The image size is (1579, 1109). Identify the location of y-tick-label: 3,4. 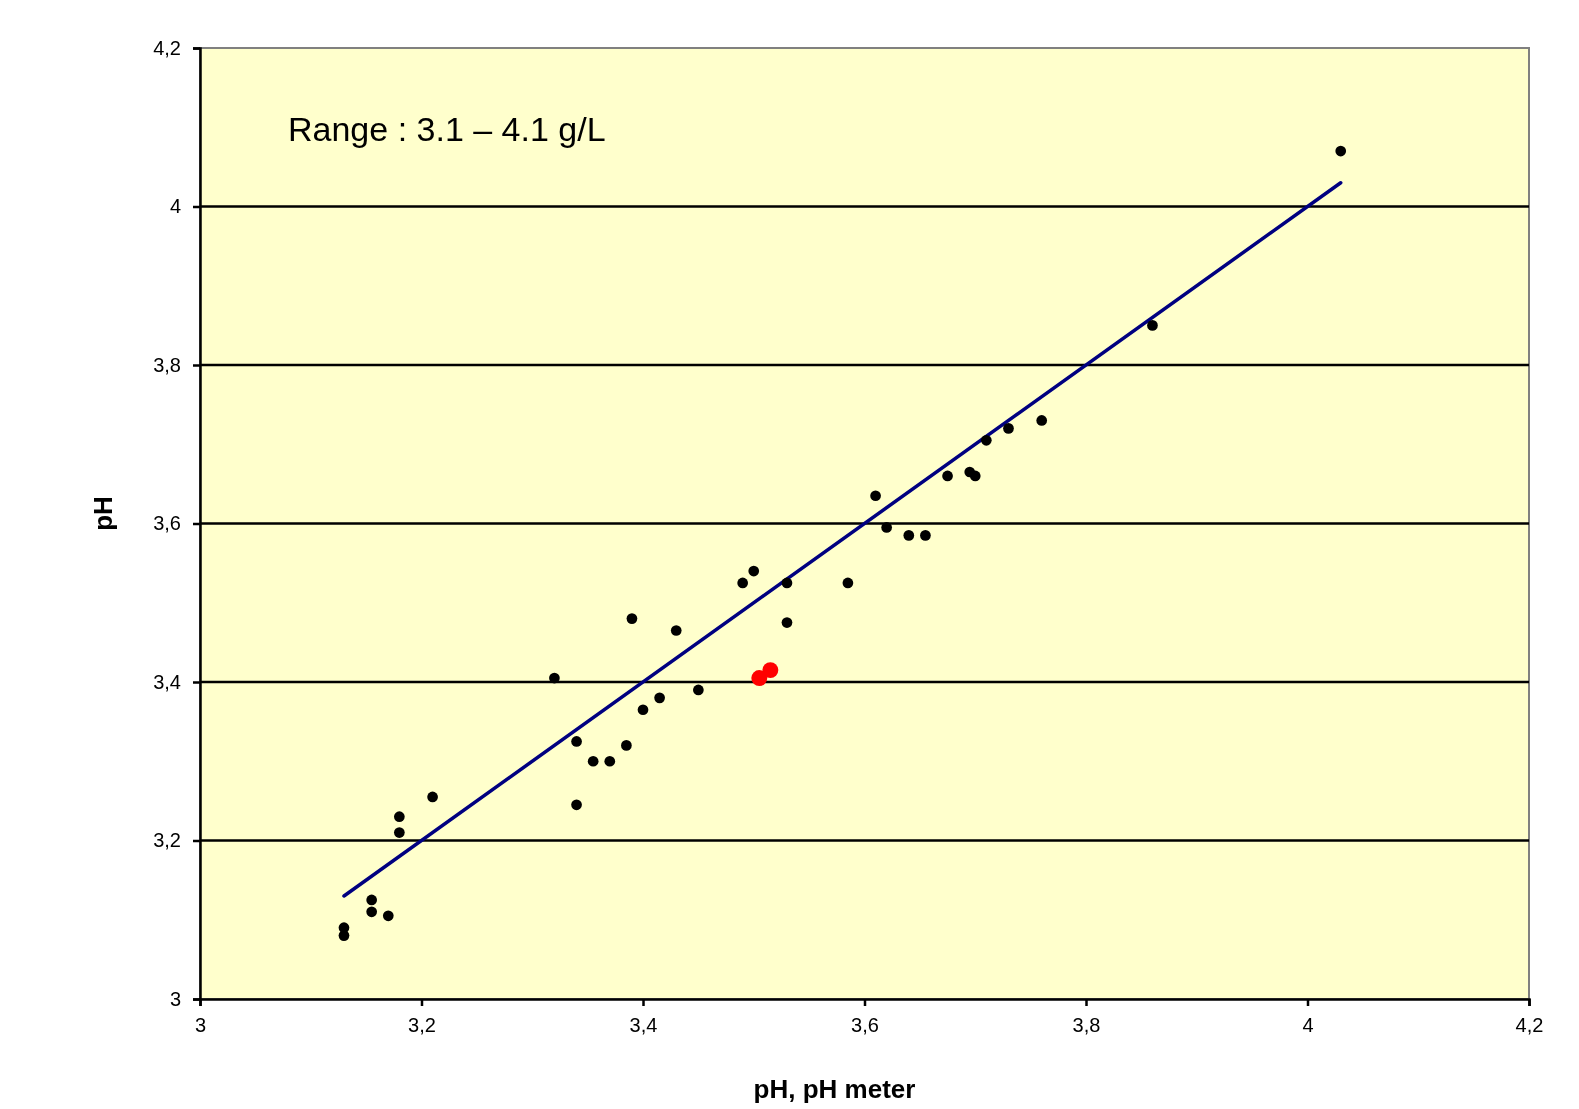
(167, 681).